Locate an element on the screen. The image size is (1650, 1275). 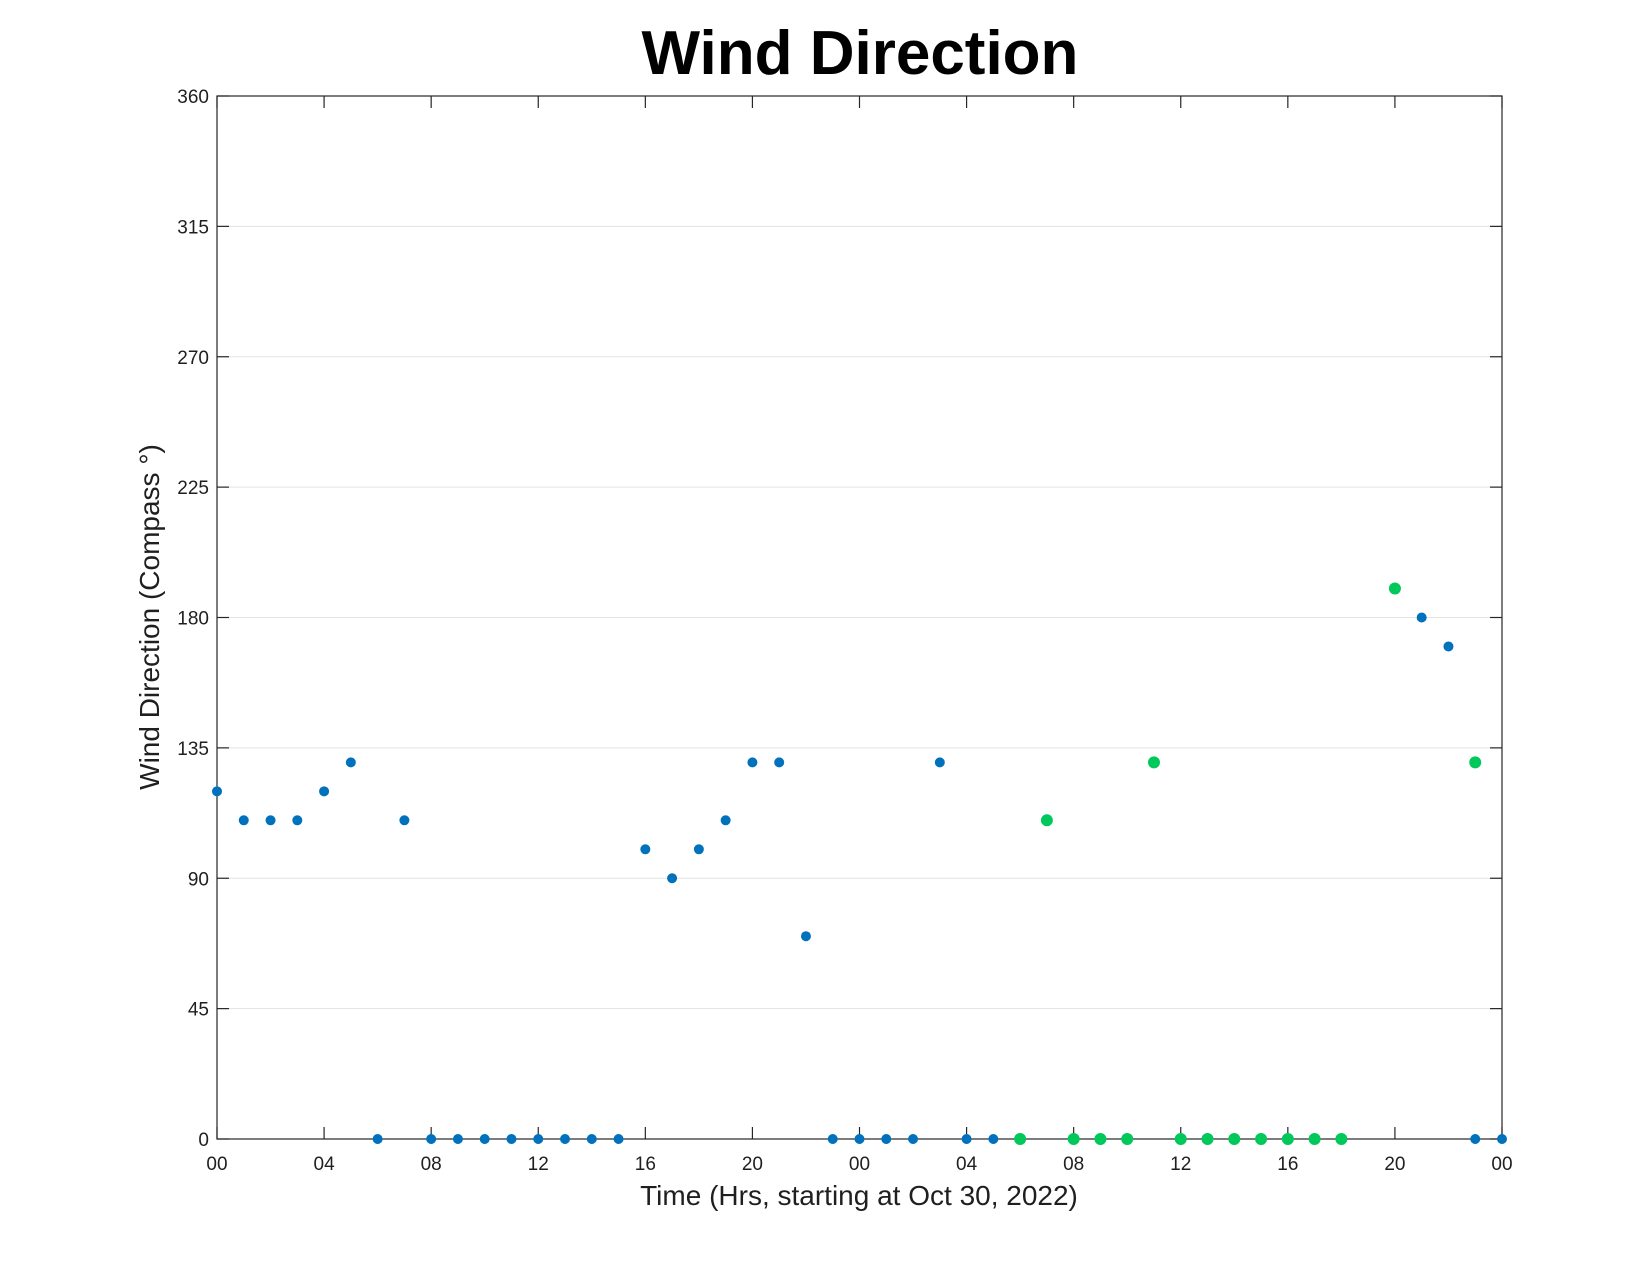
y-tick-label: 225 is located at coordinates (193, 488).